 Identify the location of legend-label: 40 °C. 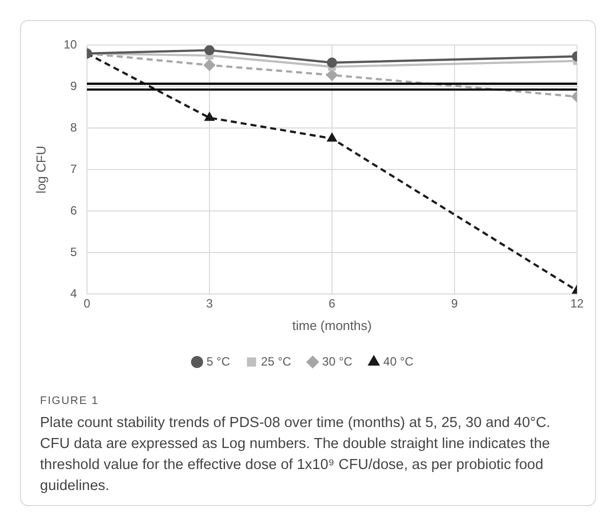
(398, 361).